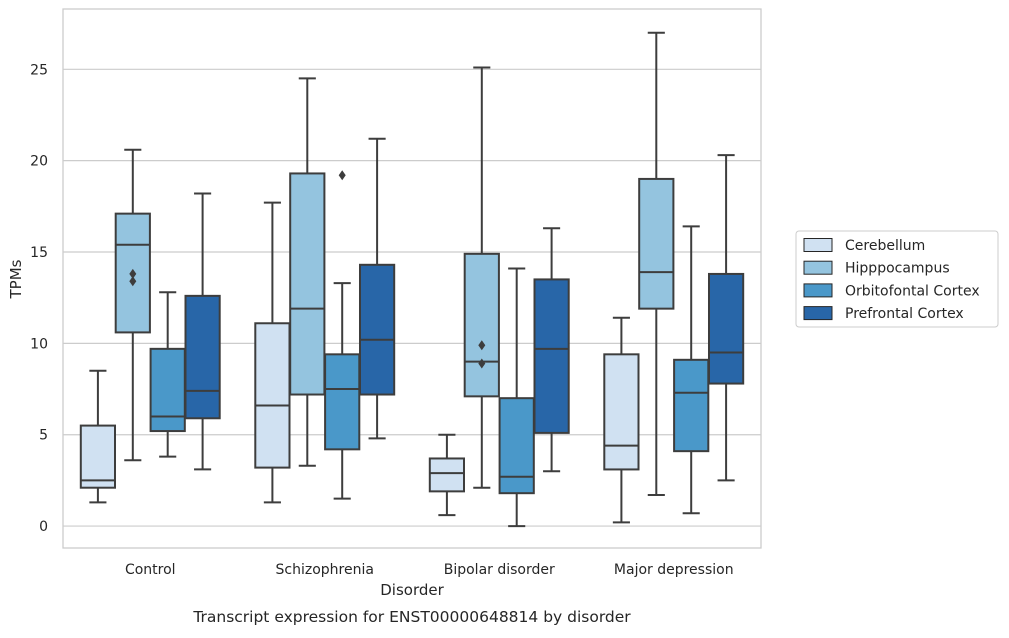 This screenshot has width=1009, height=638. I want to click on y-tick-label: 5, so click(43, 436).